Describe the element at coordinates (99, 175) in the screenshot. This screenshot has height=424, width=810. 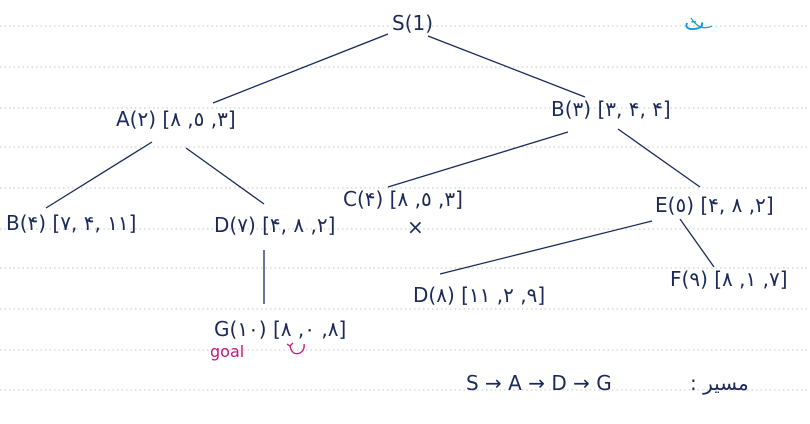
I see `edge-a-b2` at that location.